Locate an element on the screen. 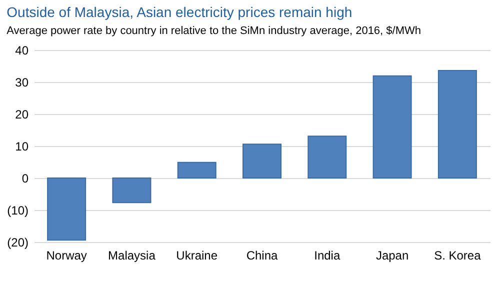 This screenshot has width=500, height=291. x-tick-label: S. Korea is located at coordinates (458, 255).